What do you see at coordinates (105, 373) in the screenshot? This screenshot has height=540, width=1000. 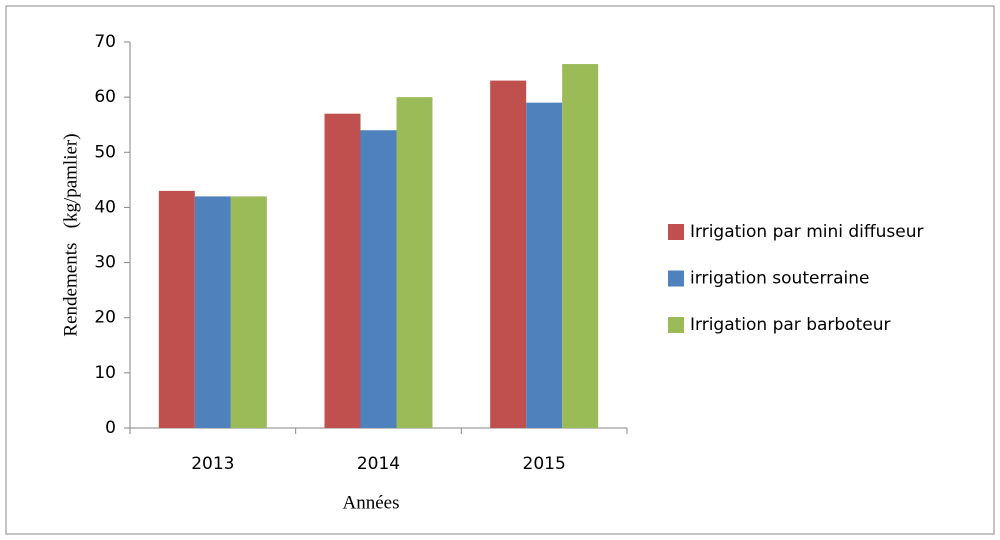 I see `y-tick-label: 10` at bounding box center [105, 373].